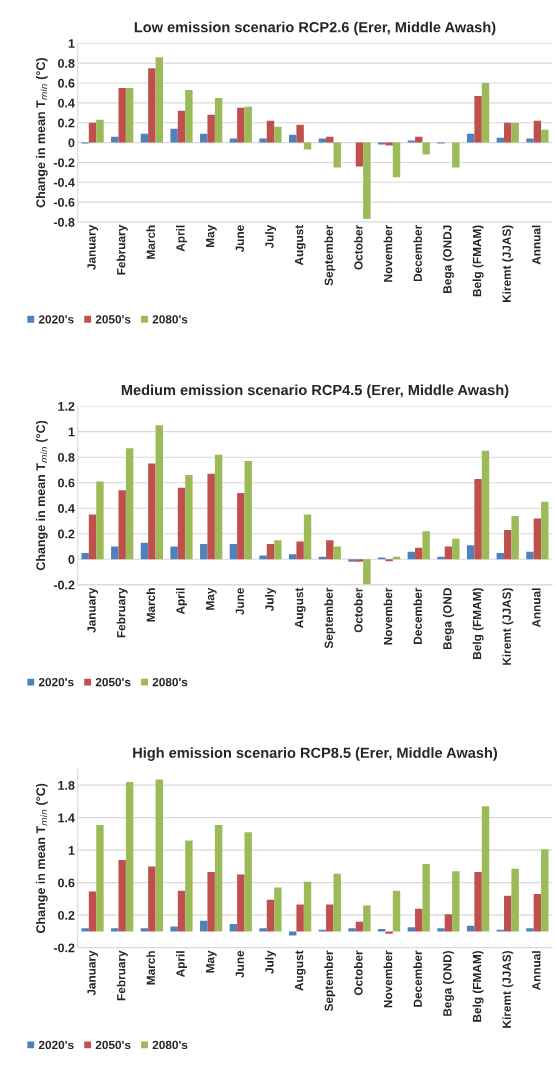 Image resolution: width=555 pixels, height=1083 pixels. What do you see at coordinates (64, 948) in the screenshot?
I see `y-tick-label: -0.2` at bounding box center [64, 948].